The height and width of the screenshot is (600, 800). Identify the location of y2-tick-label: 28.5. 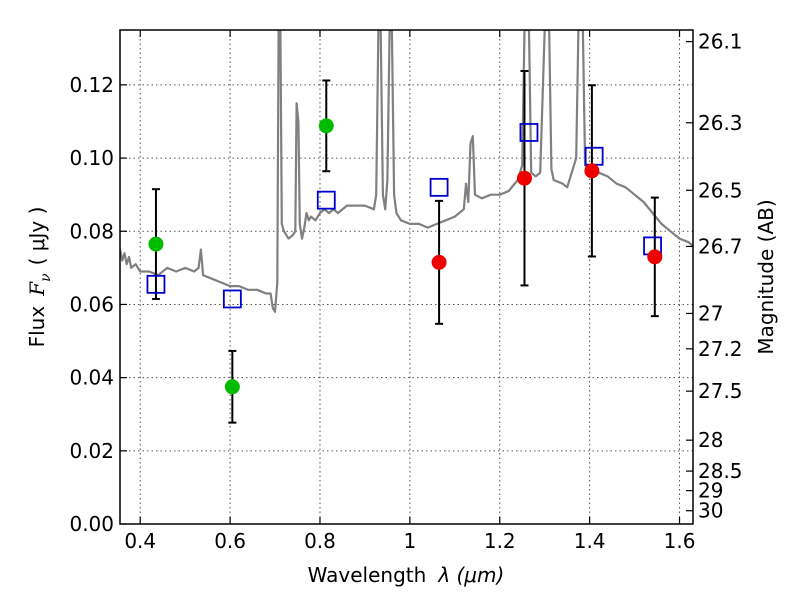
(720, 471).